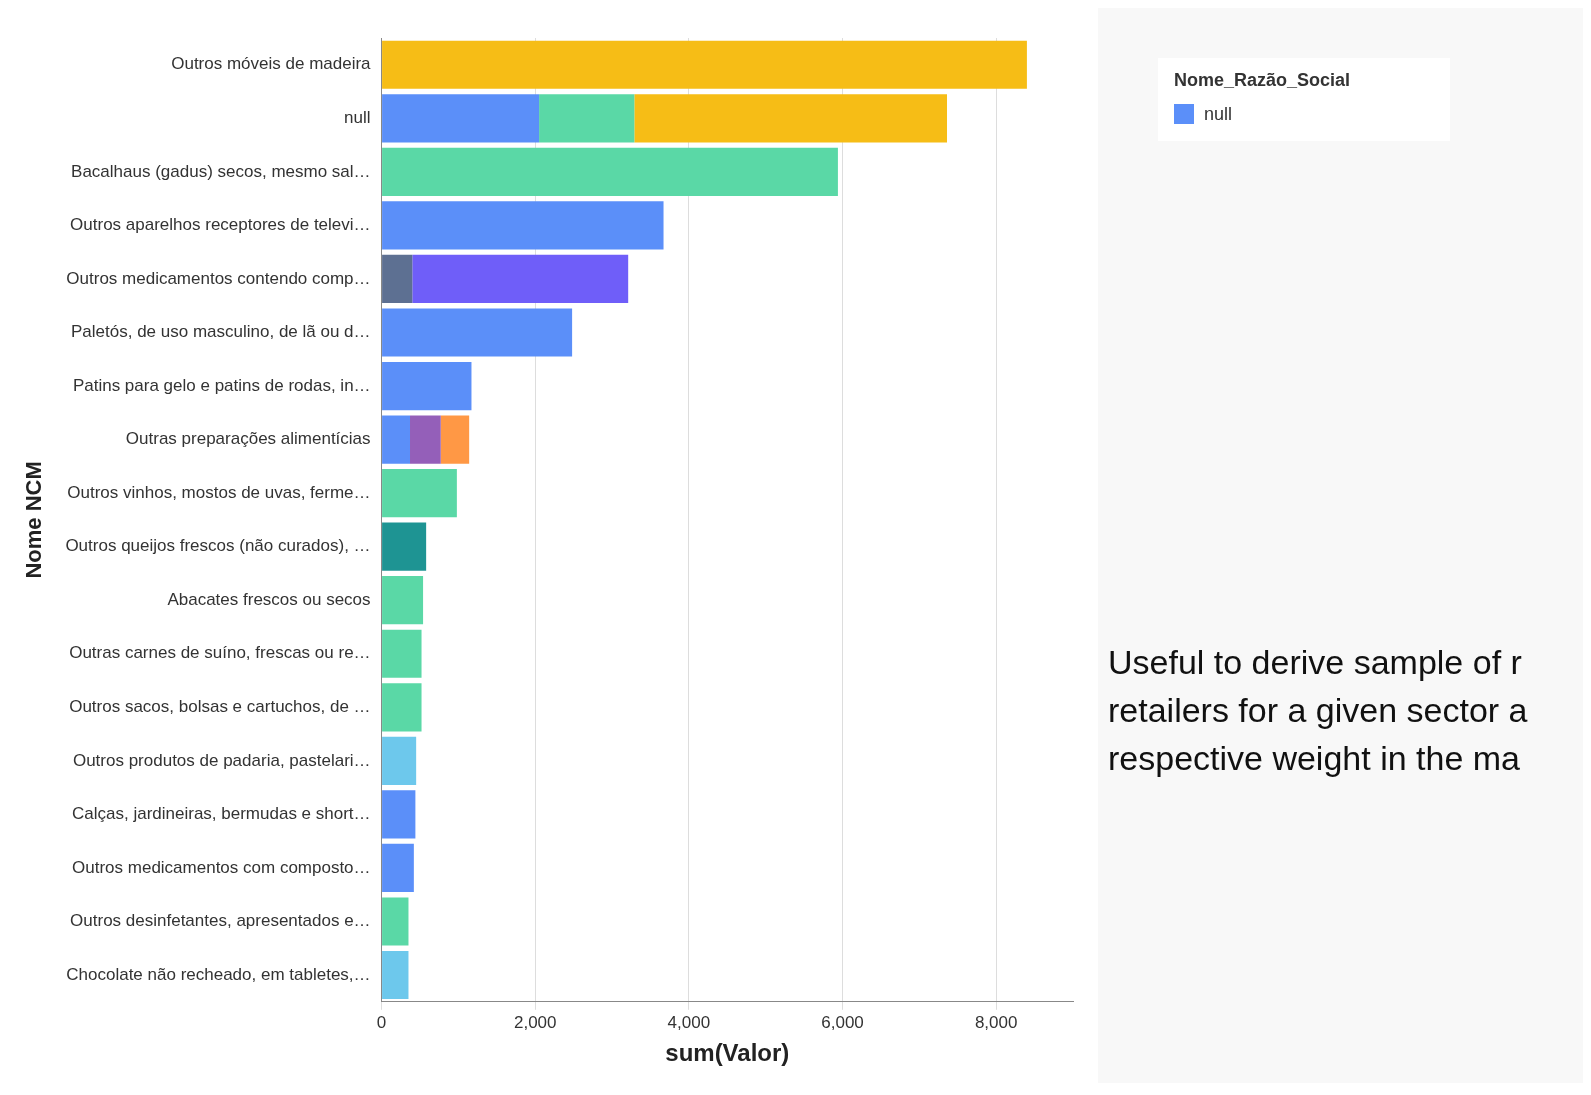 Image resolution: width=1591 pixels, height=1095 pixels. What do you see at coordinates (1218, 114) in the screenshot?
I see `legend-label: null` at bounding box center [1218, 114].